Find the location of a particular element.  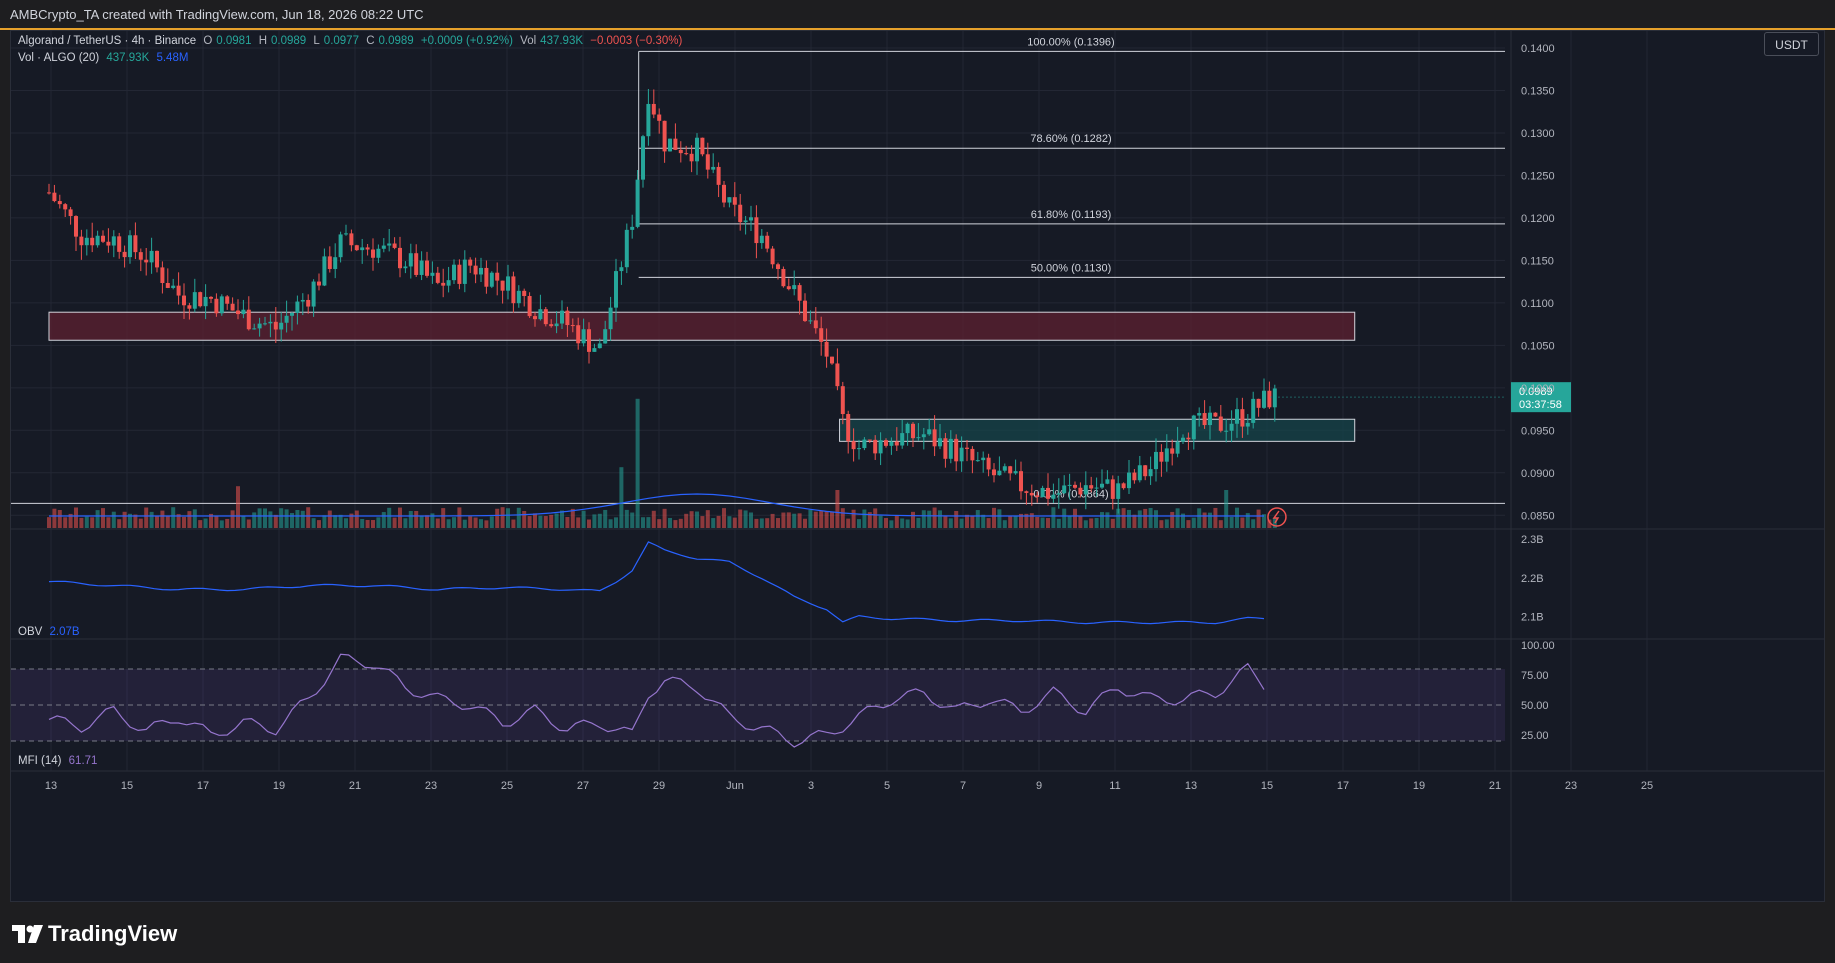

time-tick-label: 29 is located at coordinates (659, 786).